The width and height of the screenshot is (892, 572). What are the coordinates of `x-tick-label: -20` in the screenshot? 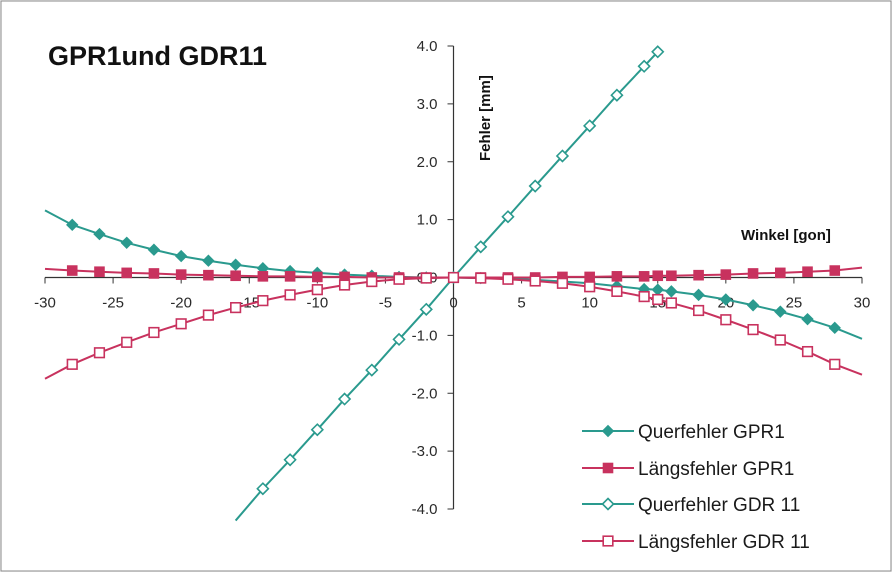 It's located at (181, 303).